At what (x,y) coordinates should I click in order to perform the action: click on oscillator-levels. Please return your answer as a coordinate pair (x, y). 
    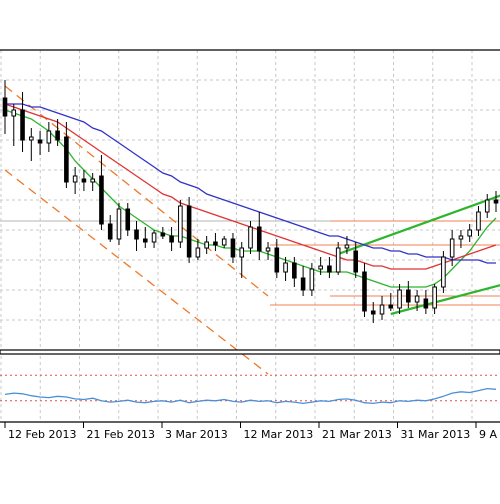
    Looking at the image, I should click on (250, 388).